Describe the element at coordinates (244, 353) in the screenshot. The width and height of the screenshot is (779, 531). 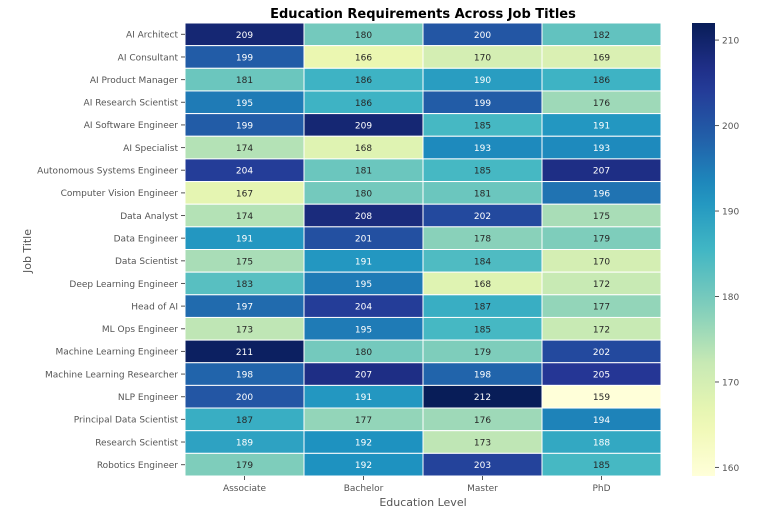
I see `cell-value-label: 211` at that location.